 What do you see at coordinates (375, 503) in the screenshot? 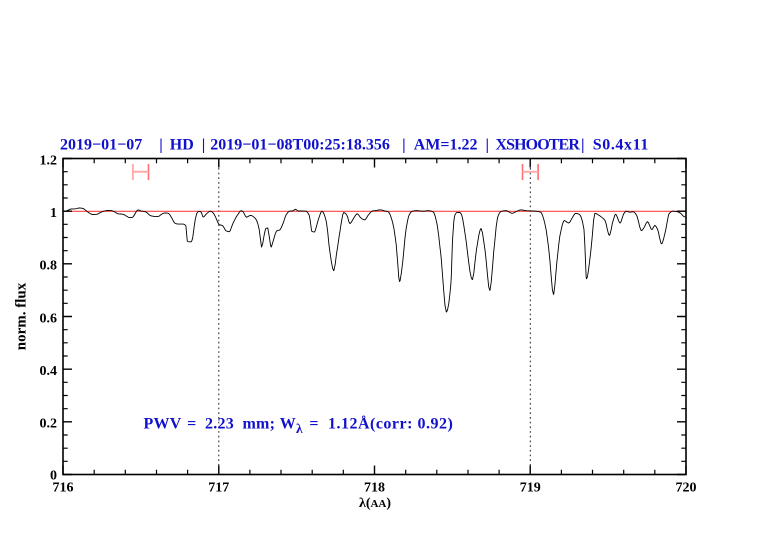
I see `svg-text: λ(AA)` at bounding box center [375, 503].